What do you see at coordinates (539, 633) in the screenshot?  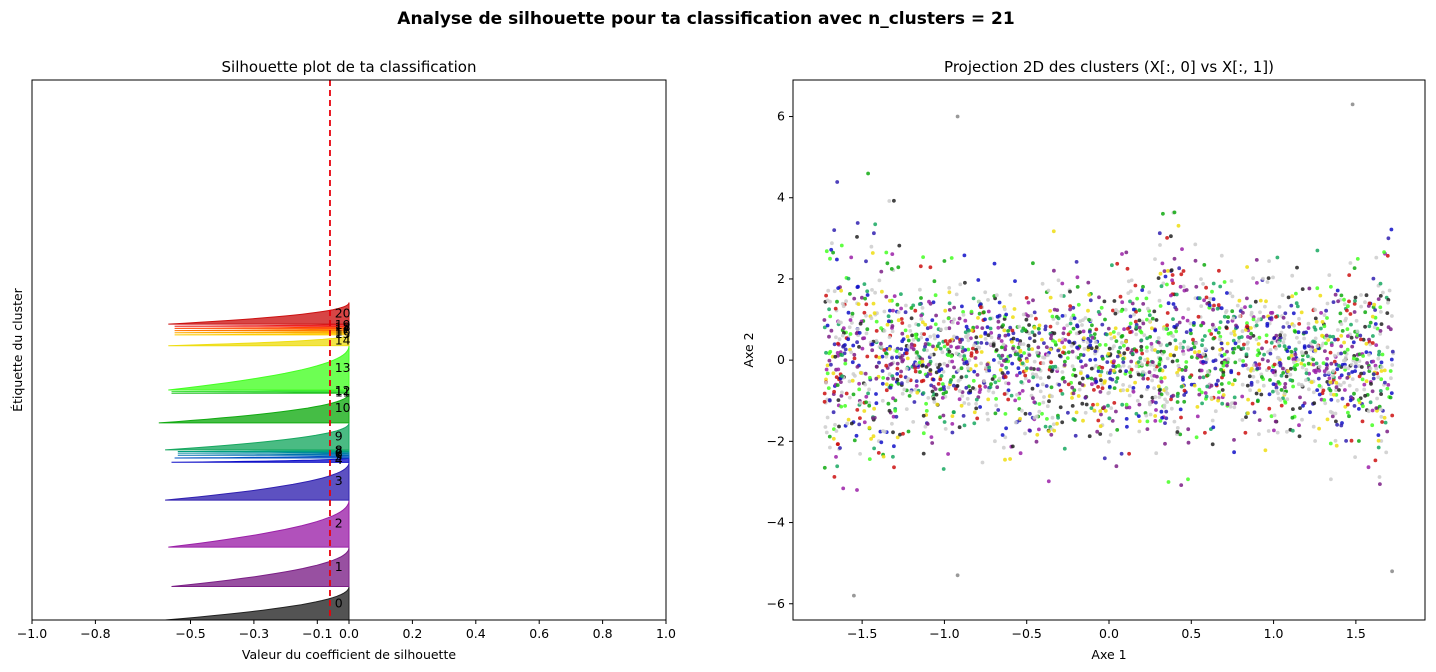 I see `silhouette-xtick-label: 0.6` at bounding box center [539, 633].